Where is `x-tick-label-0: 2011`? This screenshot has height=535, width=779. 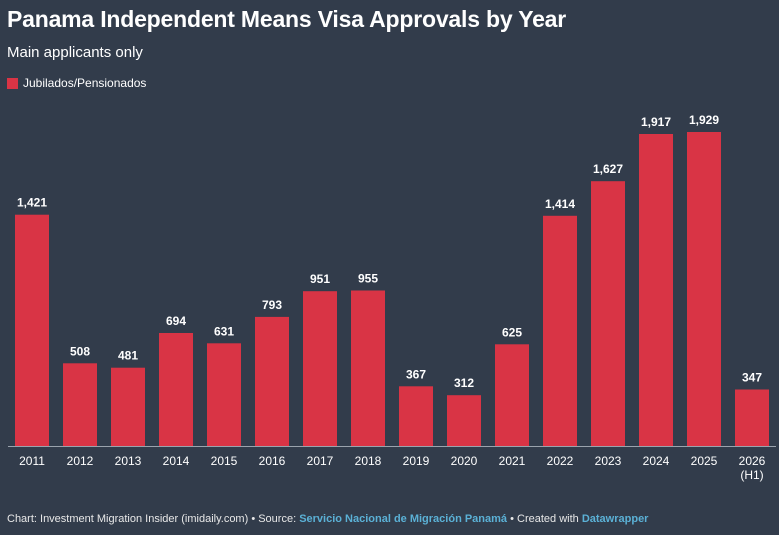
x-tick-label-0: 2011 is located at coordinates (32, 461).